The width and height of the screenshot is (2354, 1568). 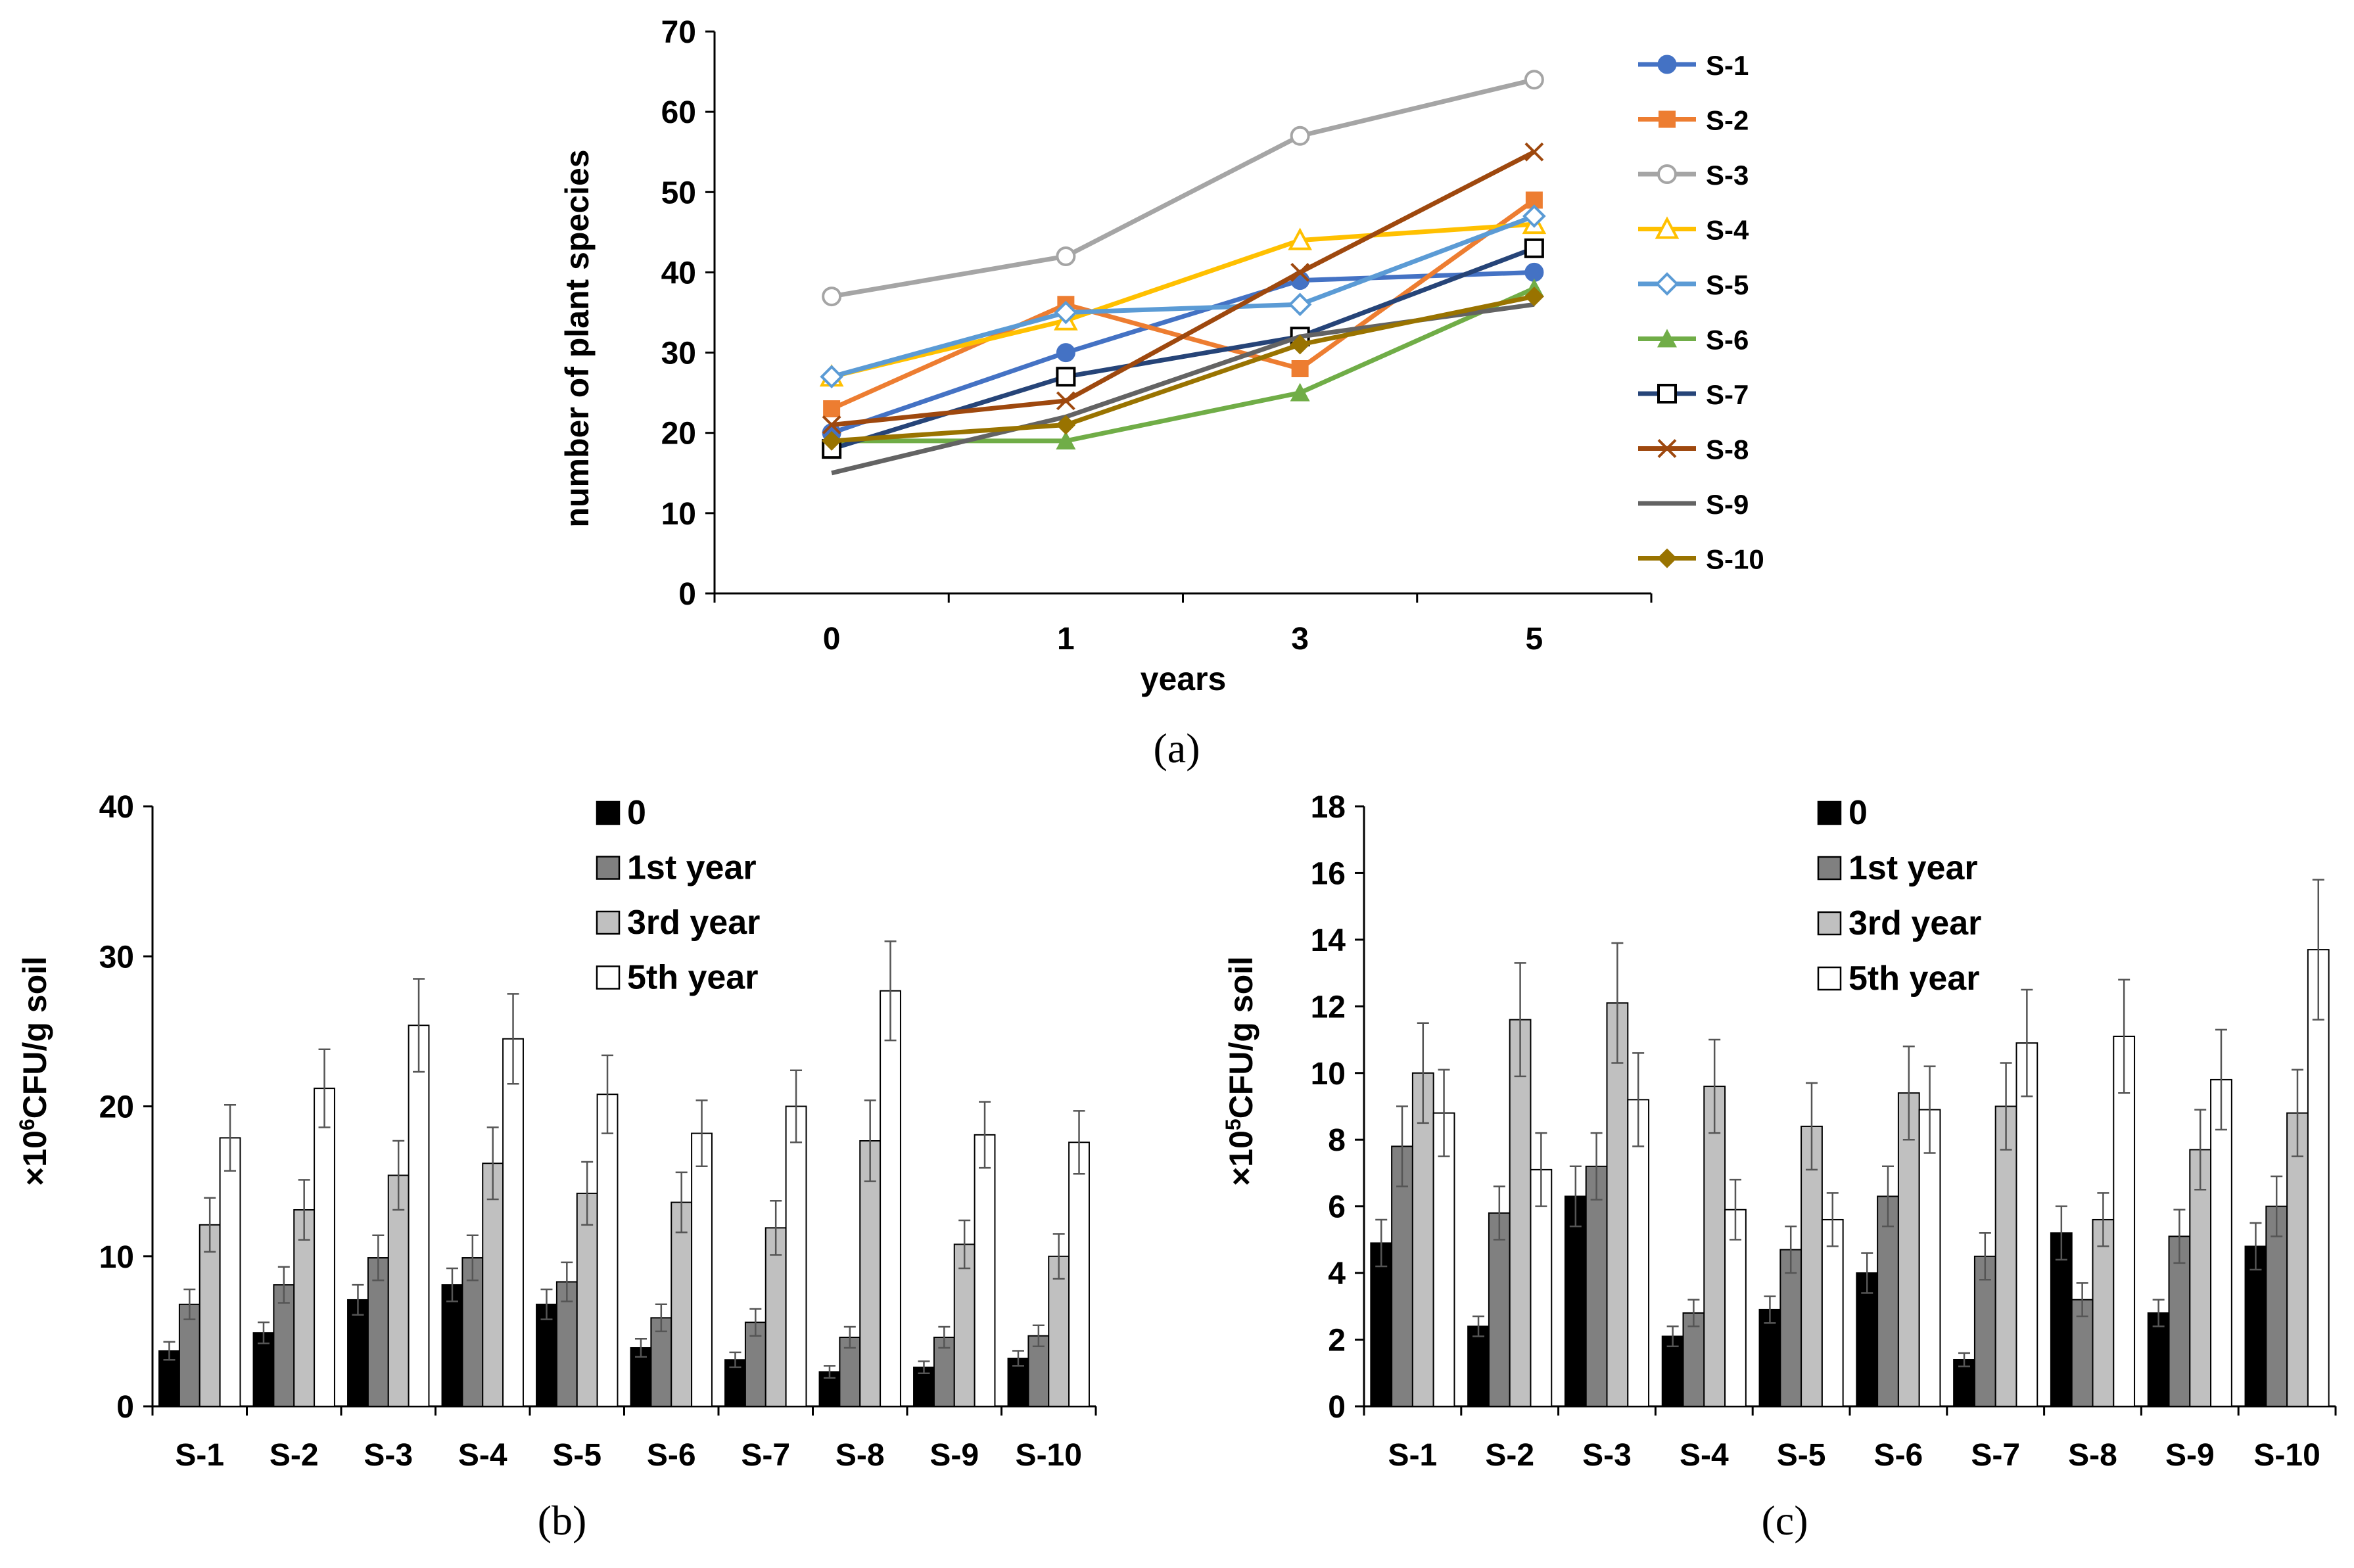 I want to click on legend-label: S-2, so click(x=1727, y=120).